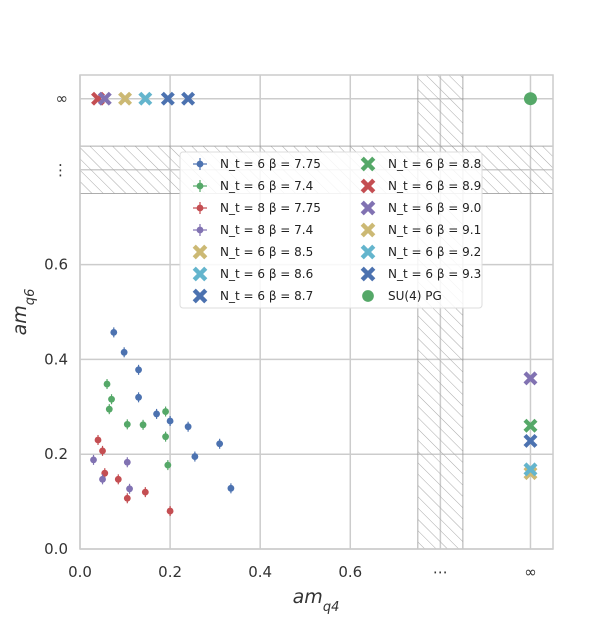  What do you see at coordinates (434, 274) in the screenshot?
I see `legend-label: N_t = 6 β = 9.3` at bounding box center [434, 274].